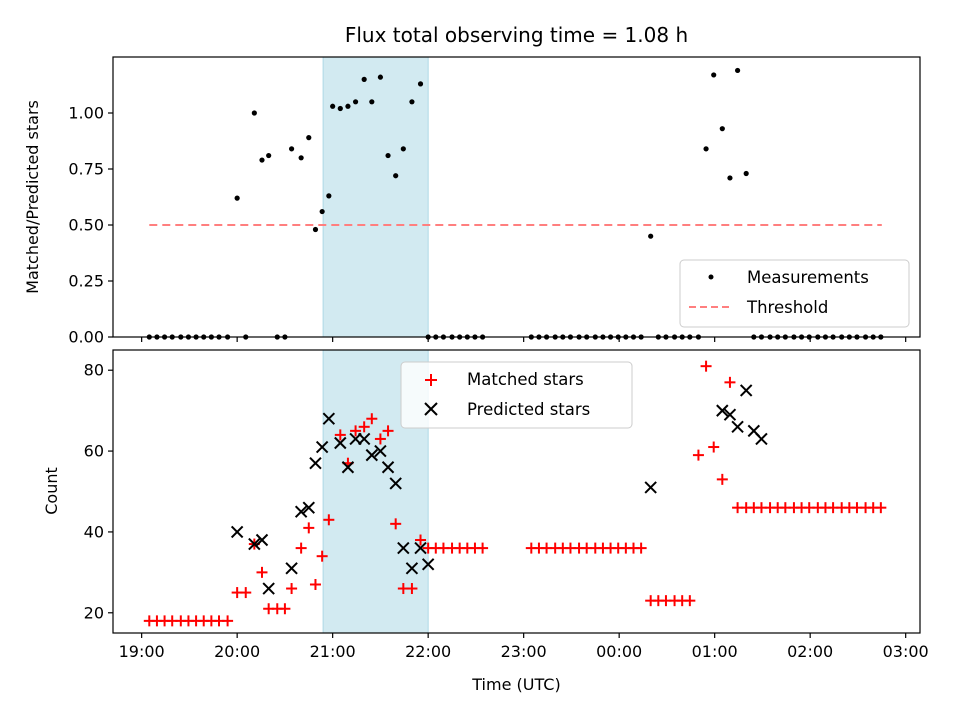 The image size is (960, 720). Describe the element at coordinates (98, 491) in the screenshot. I see `bottom-y-ticks: 20 40 60 80` at that location.